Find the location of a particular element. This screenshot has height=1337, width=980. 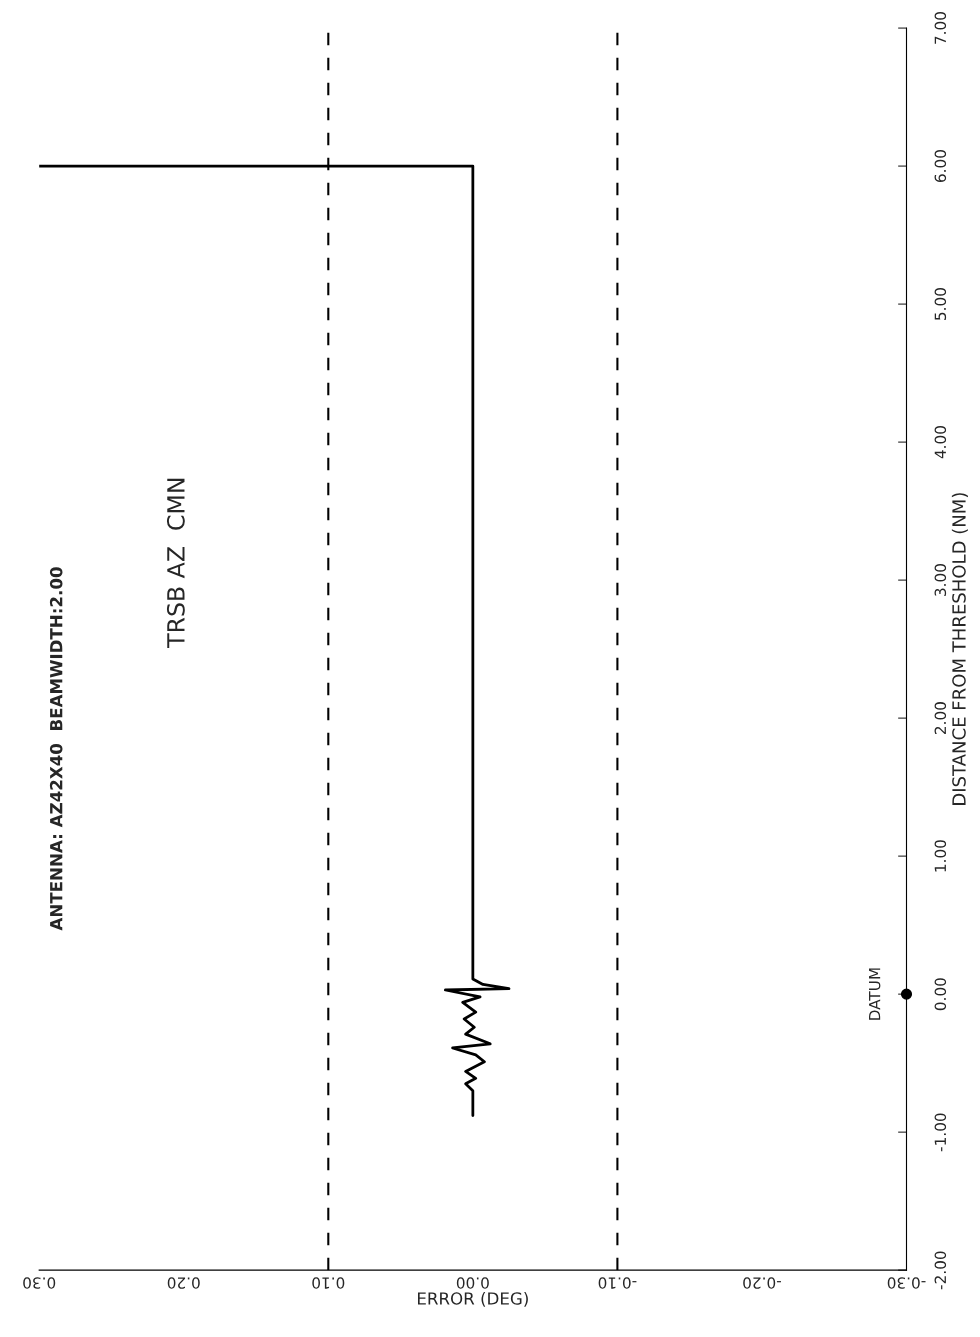

x-tick-label: 0.20 is located at coordinates (183, 1283).